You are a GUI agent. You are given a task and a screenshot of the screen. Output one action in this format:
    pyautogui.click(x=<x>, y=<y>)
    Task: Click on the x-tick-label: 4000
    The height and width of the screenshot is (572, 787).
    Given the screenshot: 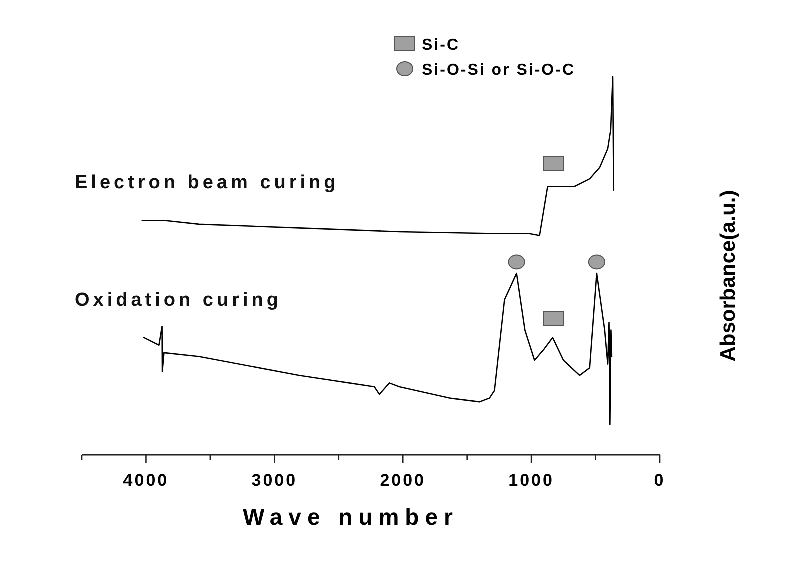 What is the action you would take?
    pyautogui.click(x=146, y=480)
    